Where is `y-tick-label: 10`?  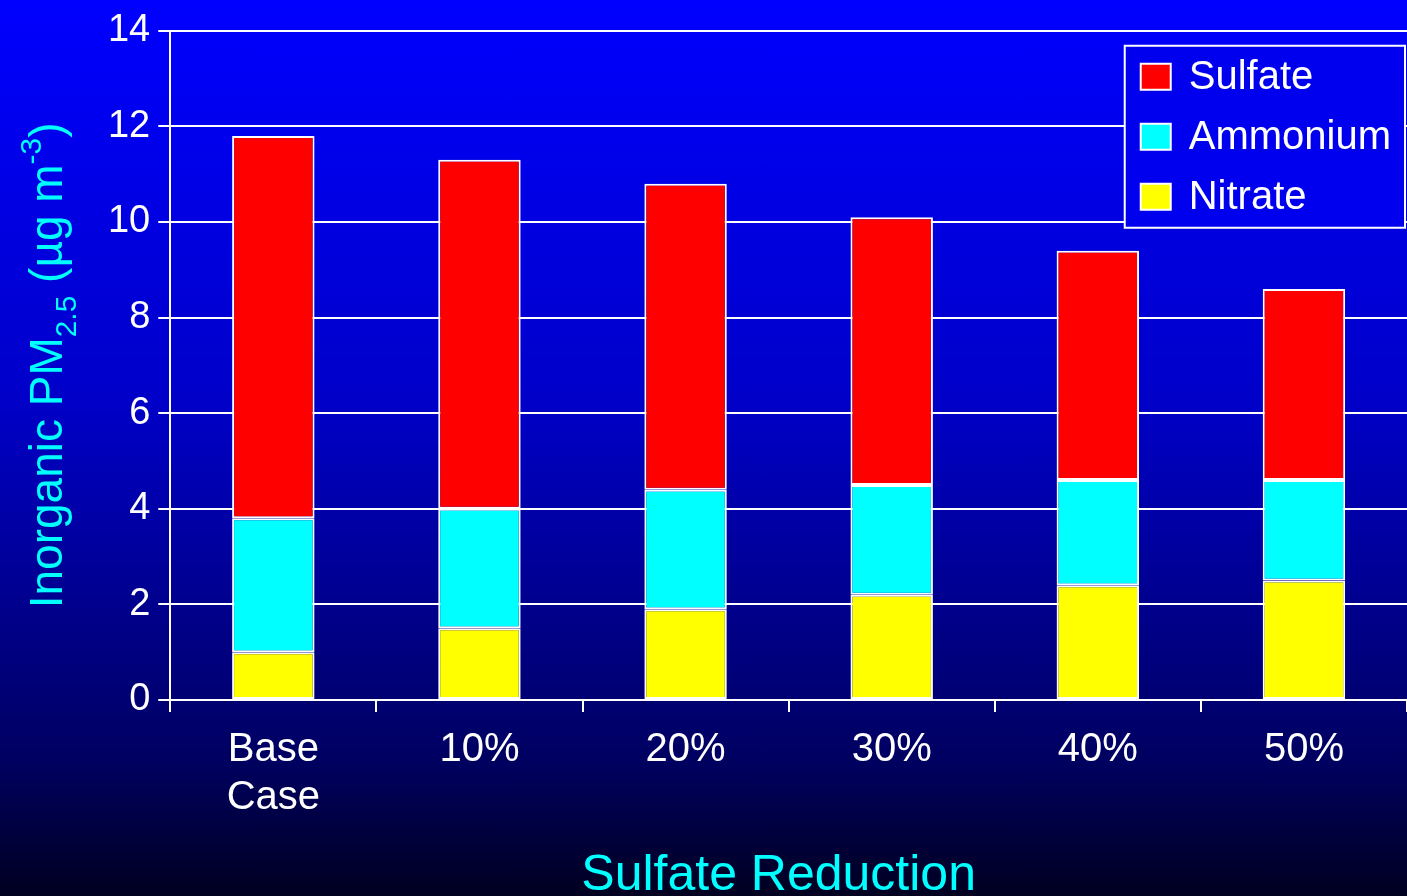
y-tick-label: 10 is located at coordinates (129, 219).